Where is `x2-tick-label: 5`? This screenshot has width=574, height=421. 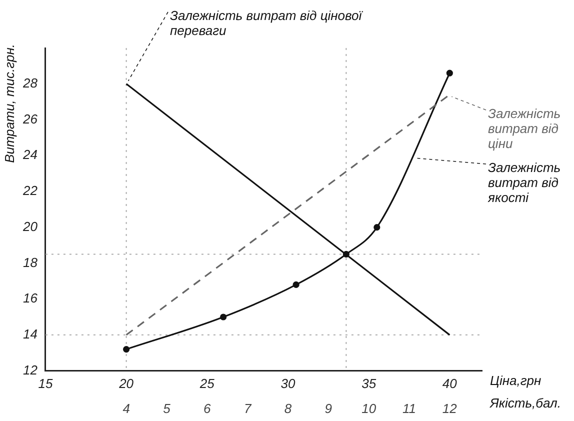 x2-tick-label: 5 is located at coordinates (167, 408).